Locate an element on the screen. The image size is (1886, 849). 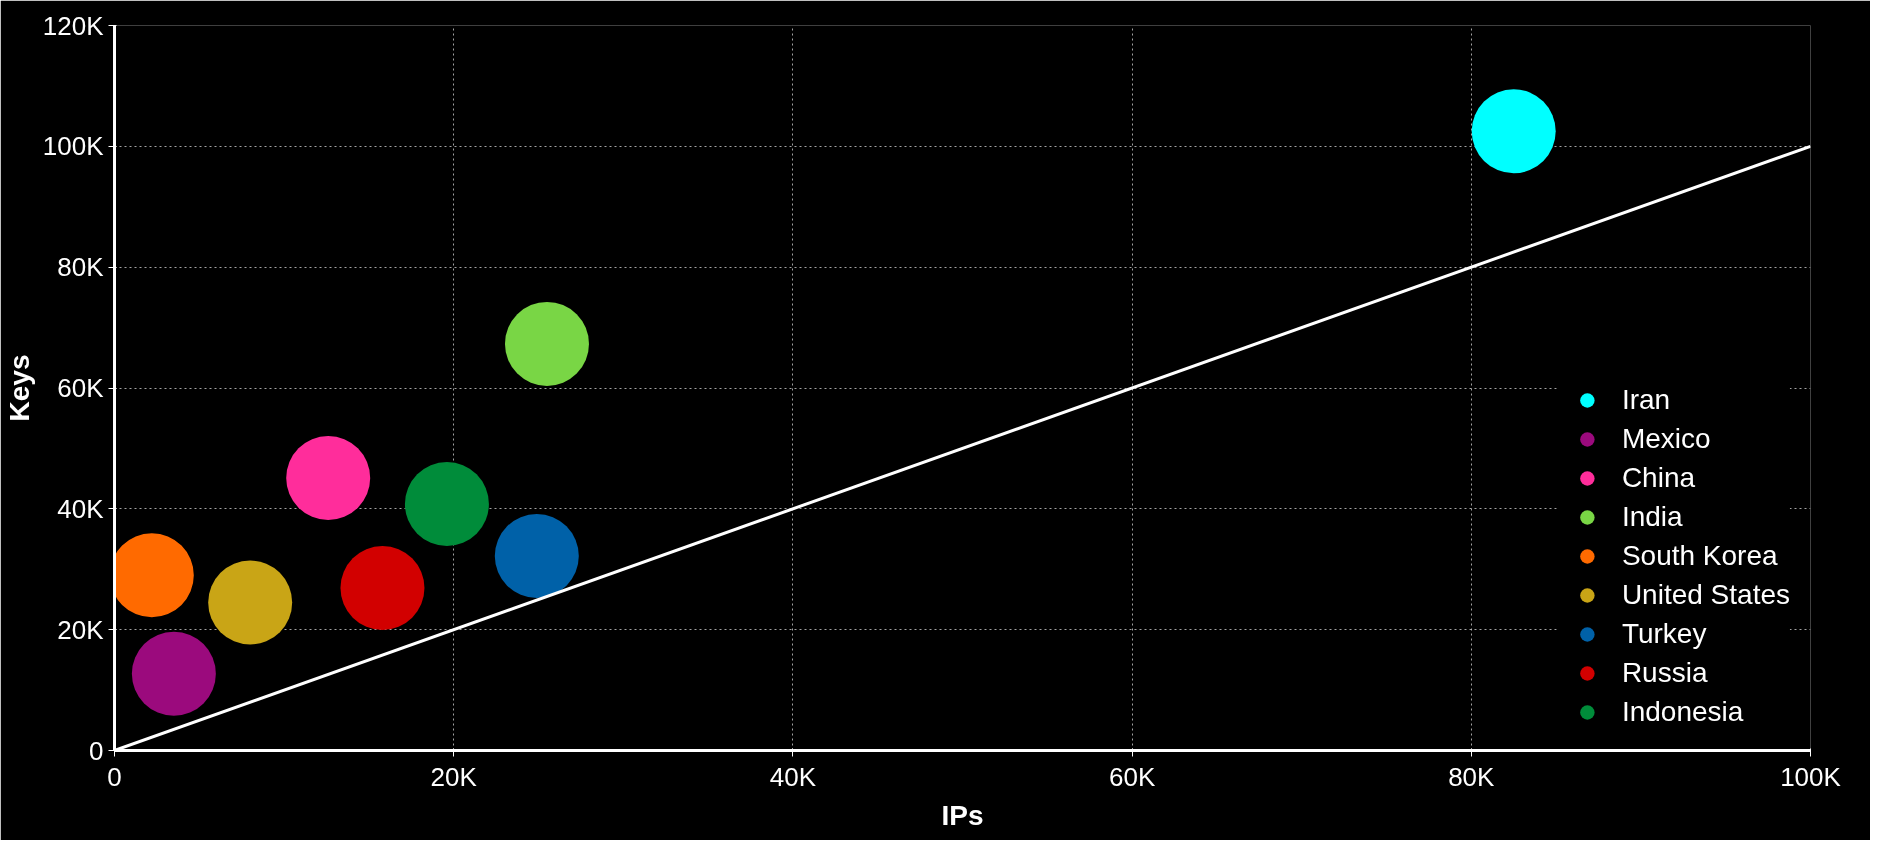
legend-label: United States is located at coordinates (1705, 595).